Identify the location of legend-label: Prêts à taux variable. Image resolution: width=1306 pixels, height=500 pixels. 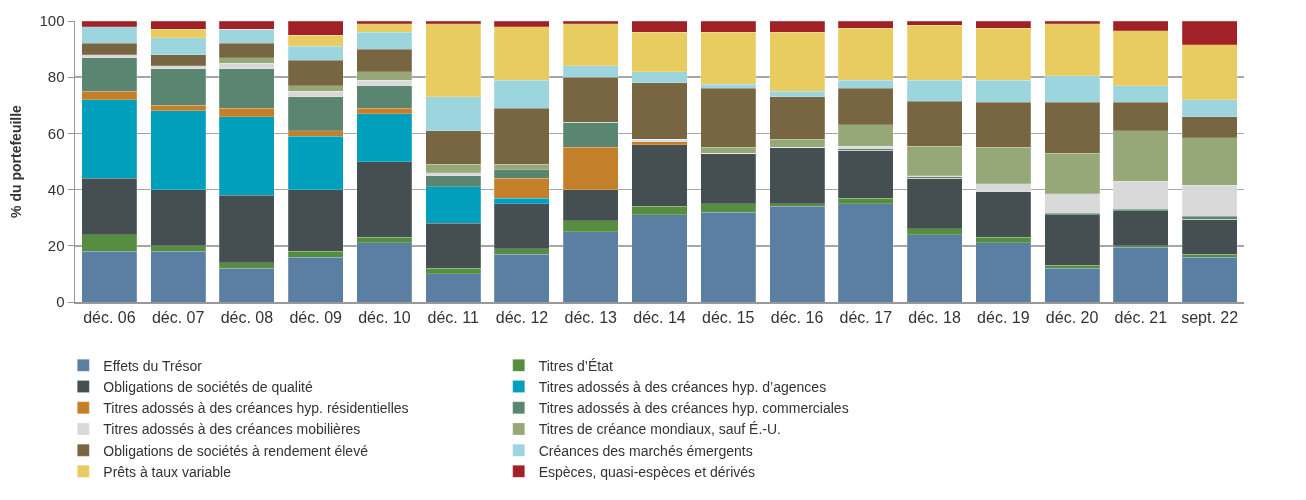
(167, 471).